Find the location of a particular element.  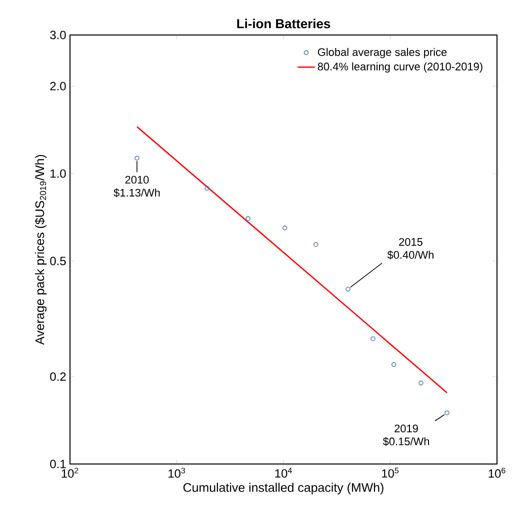

annotation: 2015 $0.40/Wh is located at coordinates (410, 249).